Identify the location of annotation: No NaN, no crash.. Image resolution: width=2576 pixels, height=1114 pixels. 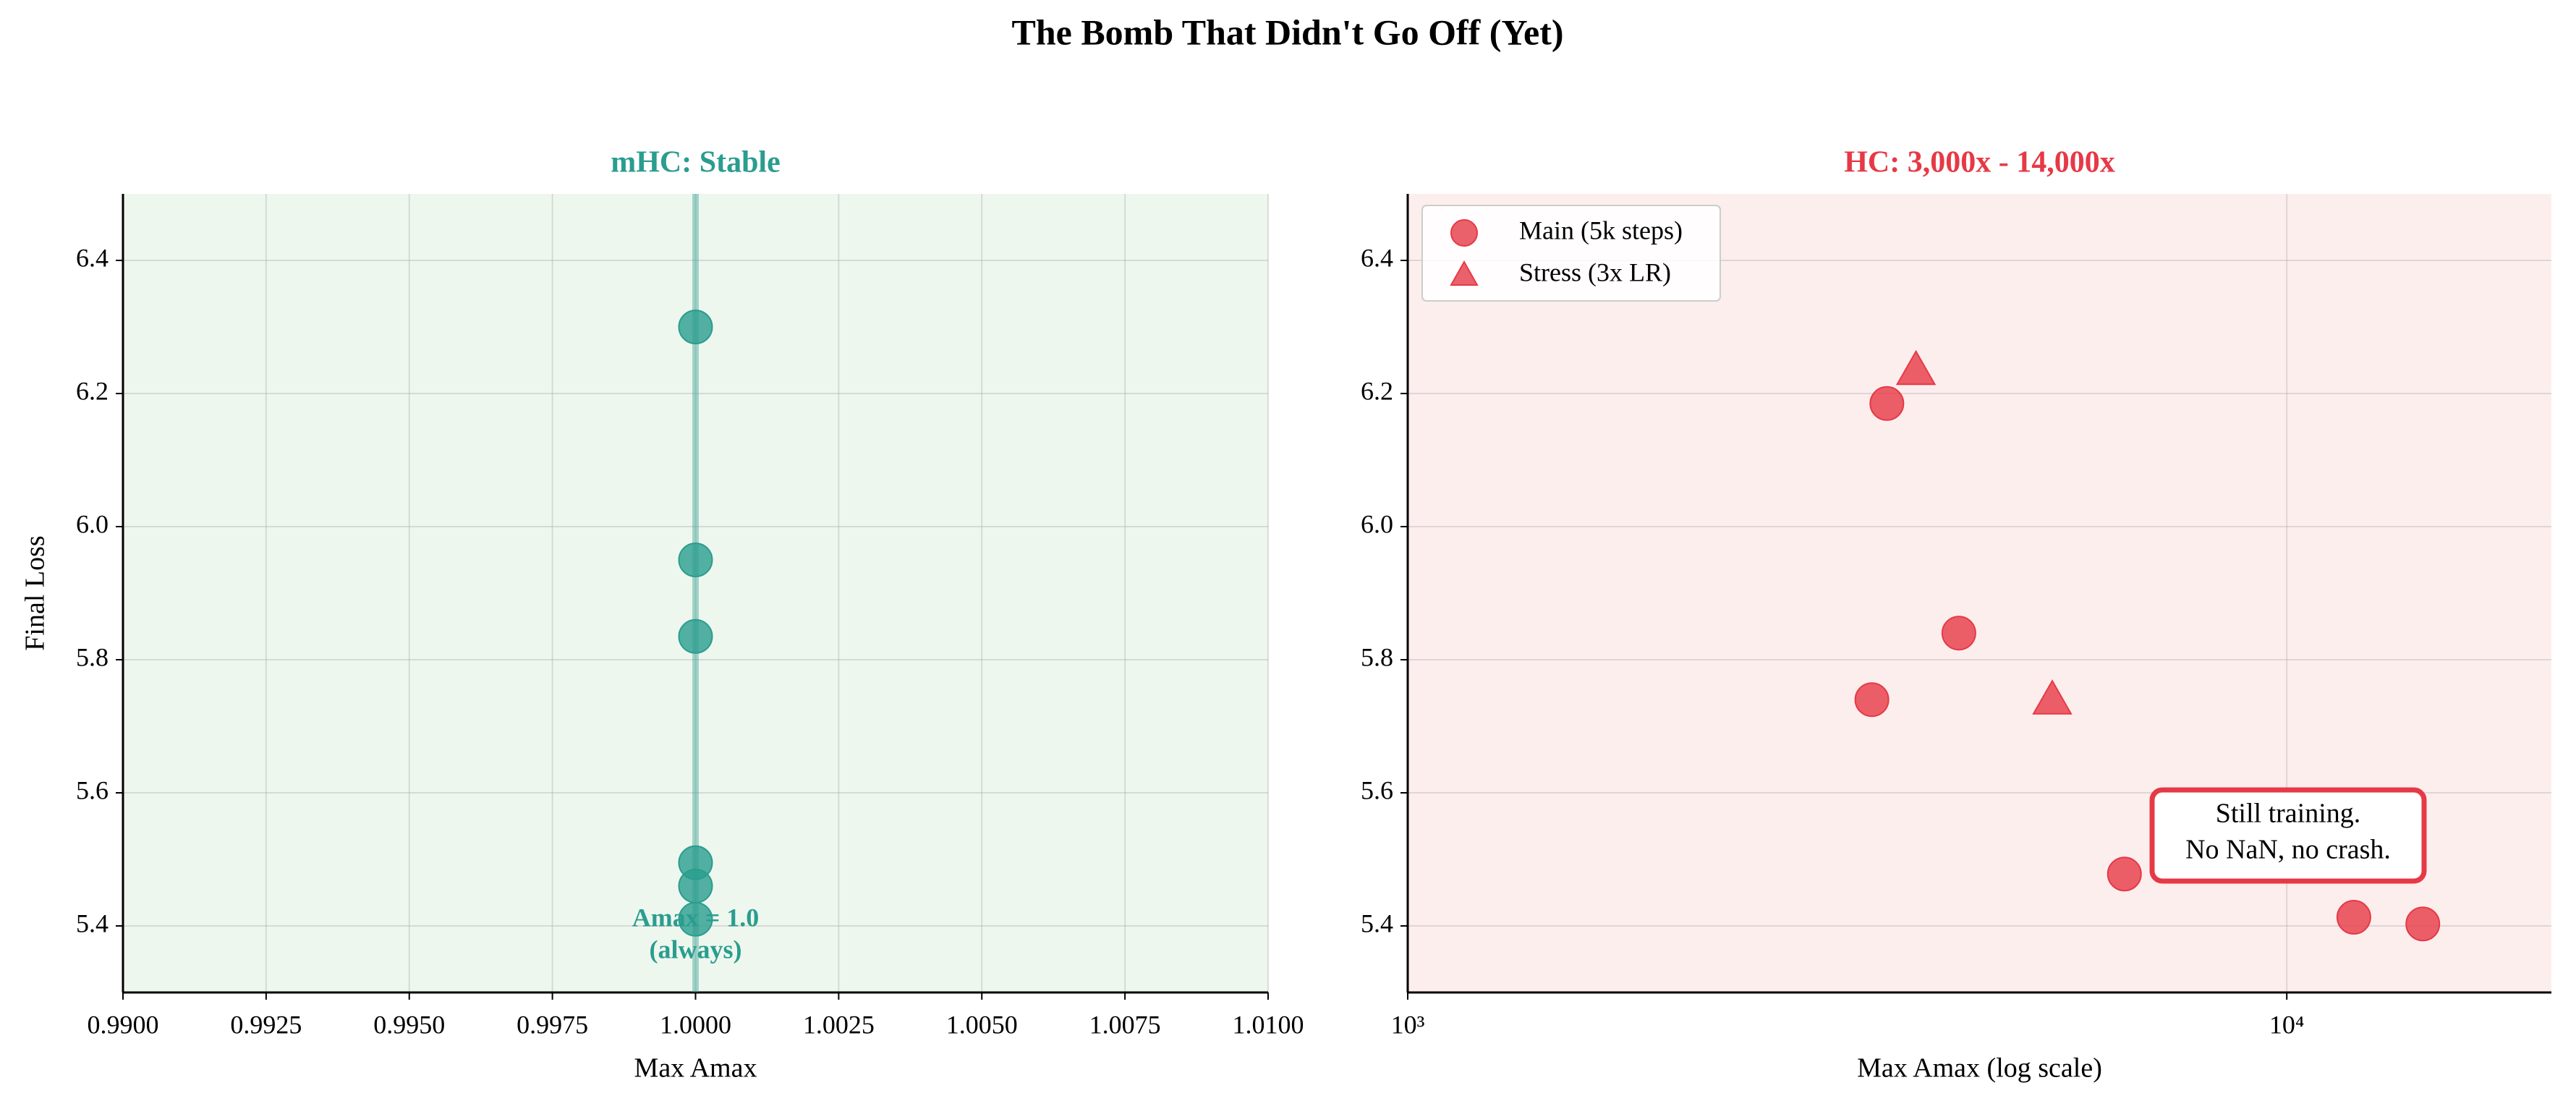
(2288, 850).